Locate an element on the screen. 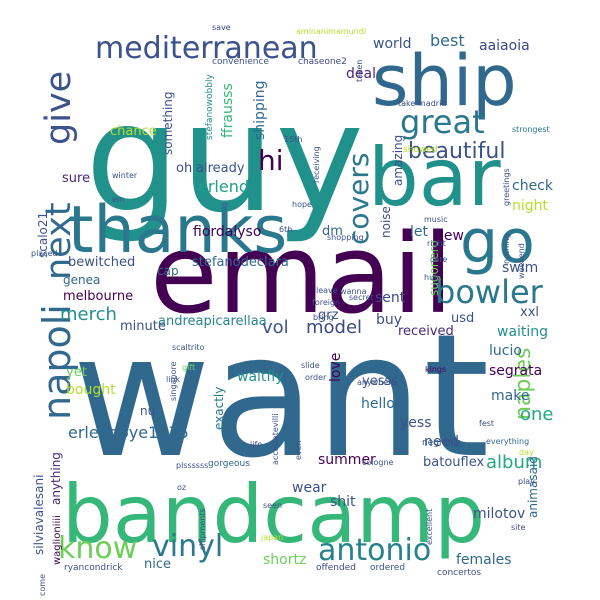 The image size is (600, 600). word-em: em is located at coordinates (118, 199).